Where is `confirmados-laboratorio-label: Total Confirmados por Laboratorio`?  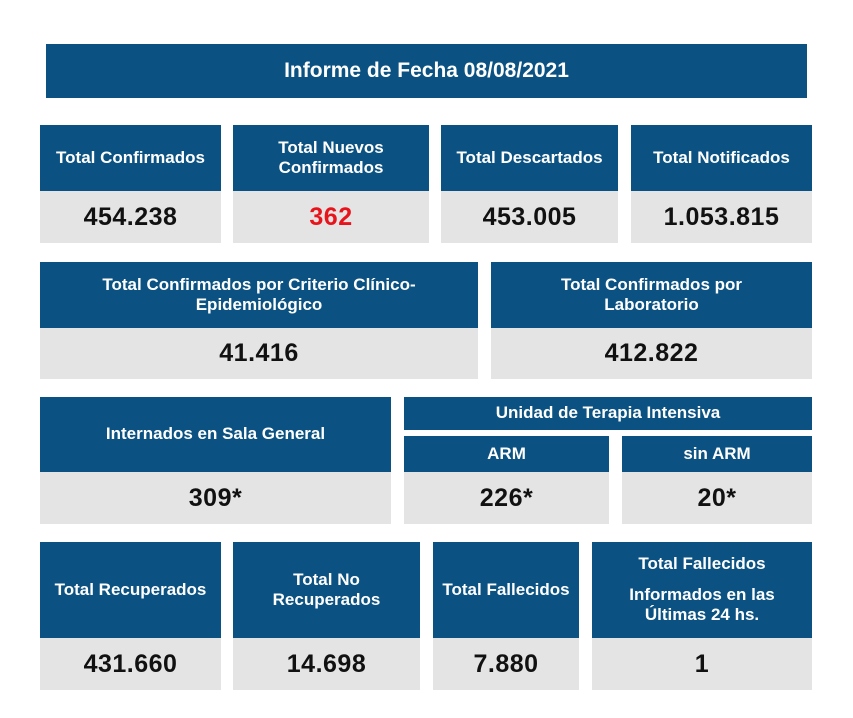
confirmados-laboratorio-label: Total Confirmados por Laboratorio is located at coordinates (651, 295).